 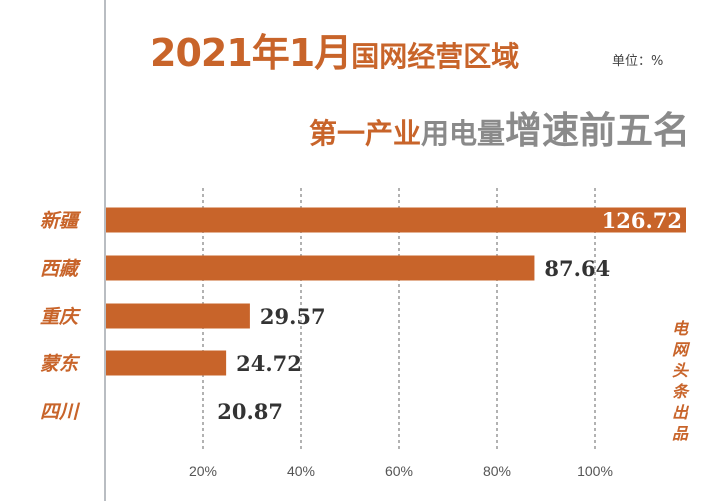 I want to click on category-label: 四川, so click(x=60, y=412).